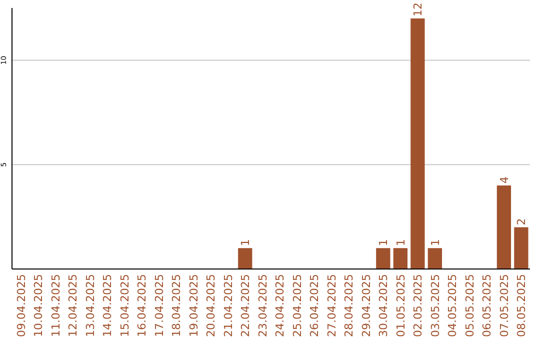 Image resolution: width=540 pixels, height=340 pixels. What do you see at coordinates (21, 305) in the screenshot?
I see `x-tick-label: 09.04.2025` at bounding box center [21, 305].